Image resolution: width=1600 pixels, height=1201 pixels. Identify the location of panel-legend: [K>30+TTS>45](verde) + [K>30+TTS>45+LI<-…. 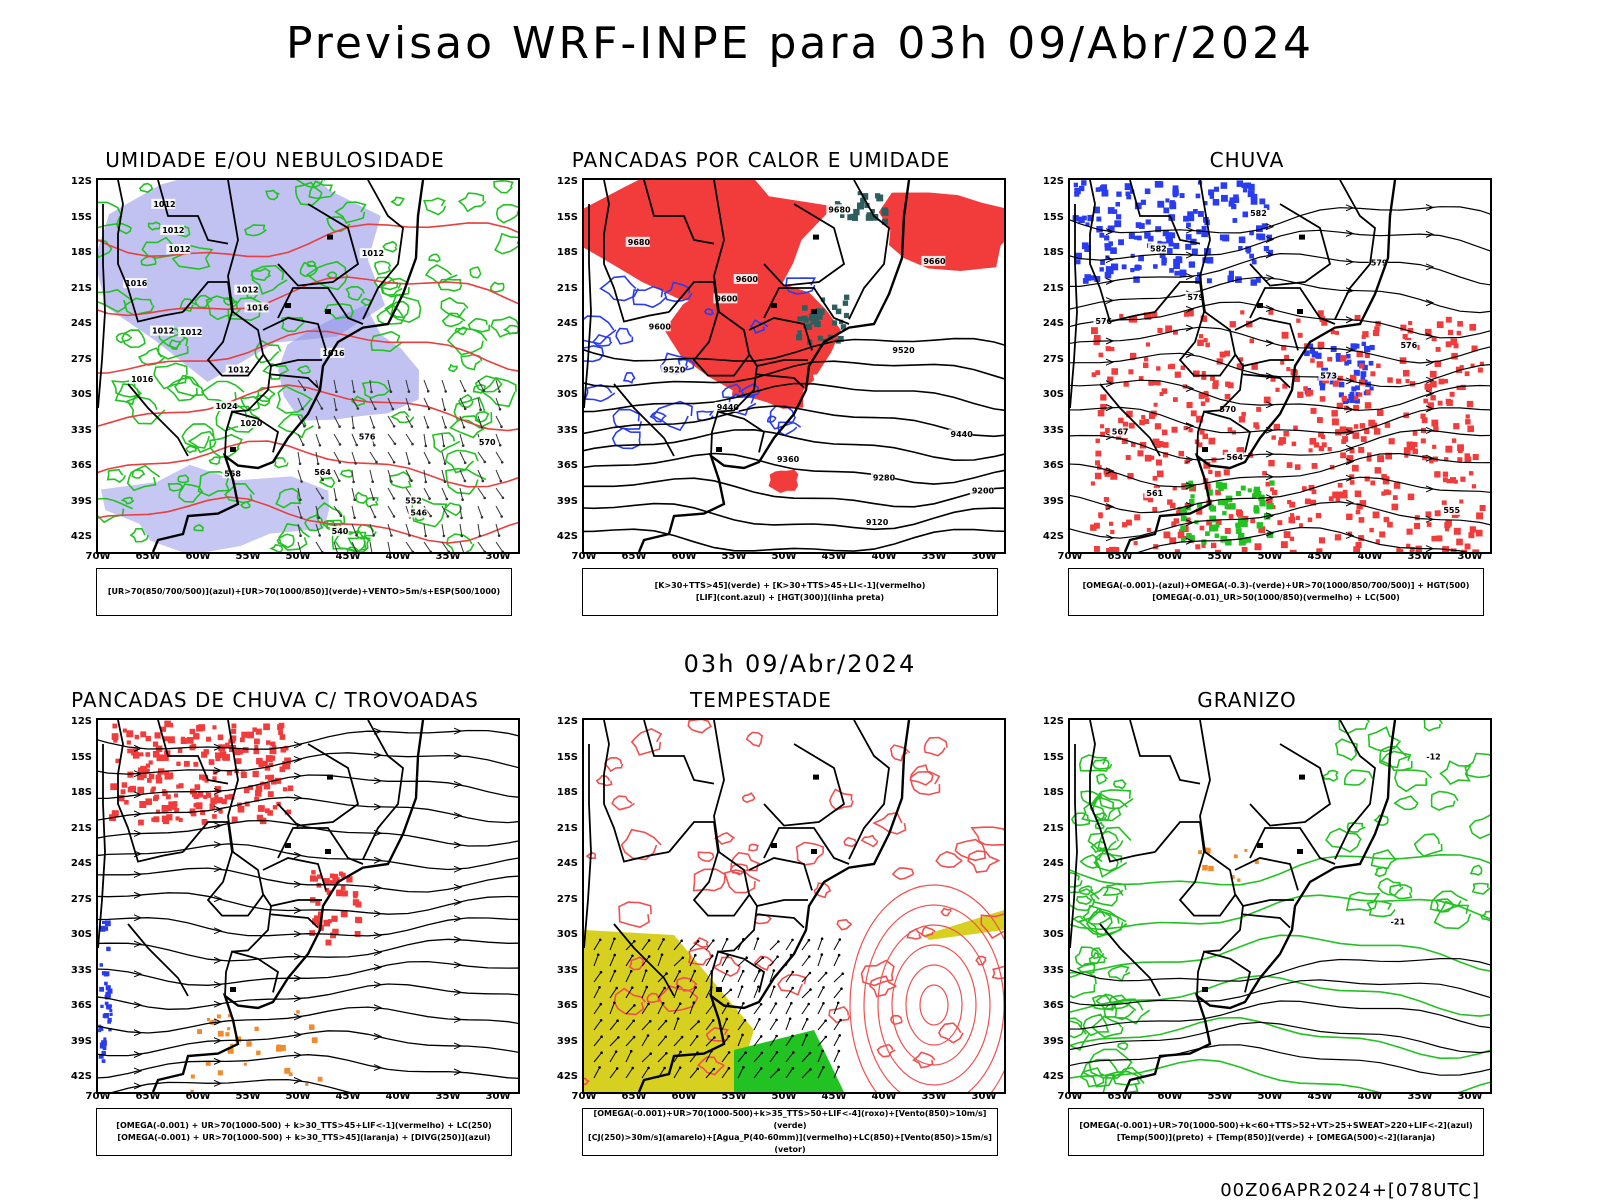
(790, 592).